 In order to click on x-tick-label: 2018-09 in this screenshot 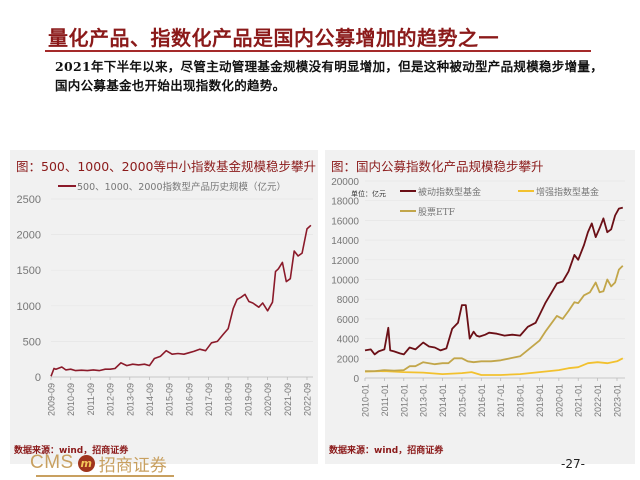, I will do `click(229, 399)`.